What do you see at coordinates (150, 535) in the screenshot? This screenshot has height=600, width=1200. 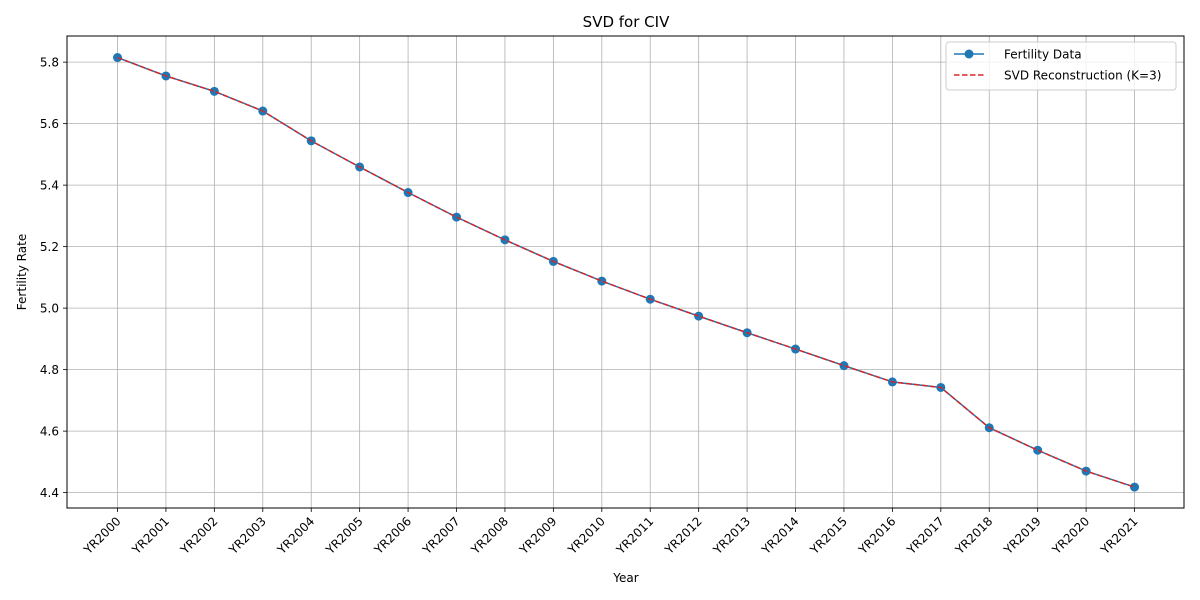 I see `x-tick-label: YR2001` at bounding box center [150, 535].